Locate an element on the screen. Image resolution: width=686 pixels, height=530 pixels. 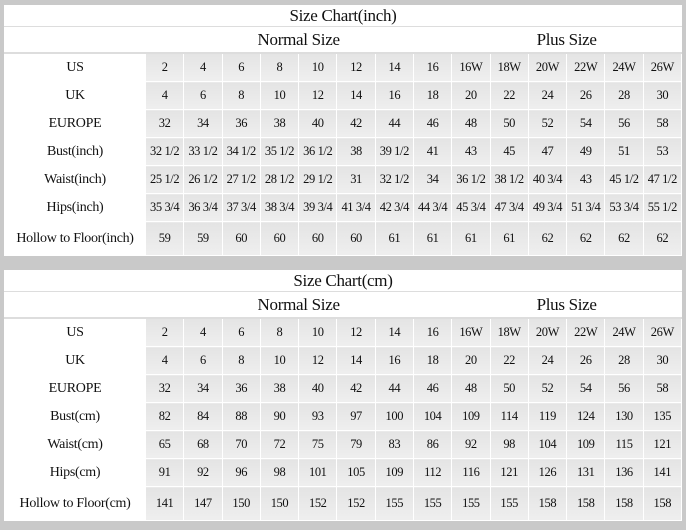
row-label: Hollow to Floor(cm) is located at coordinates (75, 503).